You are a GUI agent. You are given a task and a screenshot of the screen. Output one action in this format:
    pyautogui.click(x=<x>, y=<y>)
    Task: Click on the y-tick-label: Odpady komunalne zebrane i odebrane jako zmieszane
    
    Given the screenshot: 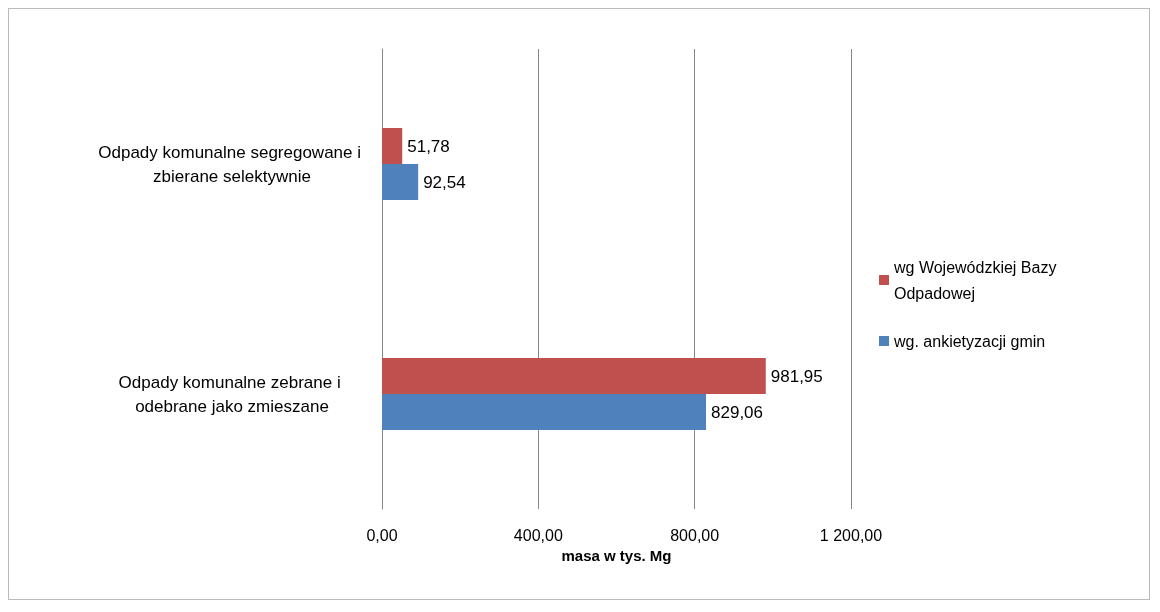 What is the action you would take?
    pyautogui.click(x=232, y=394)
    